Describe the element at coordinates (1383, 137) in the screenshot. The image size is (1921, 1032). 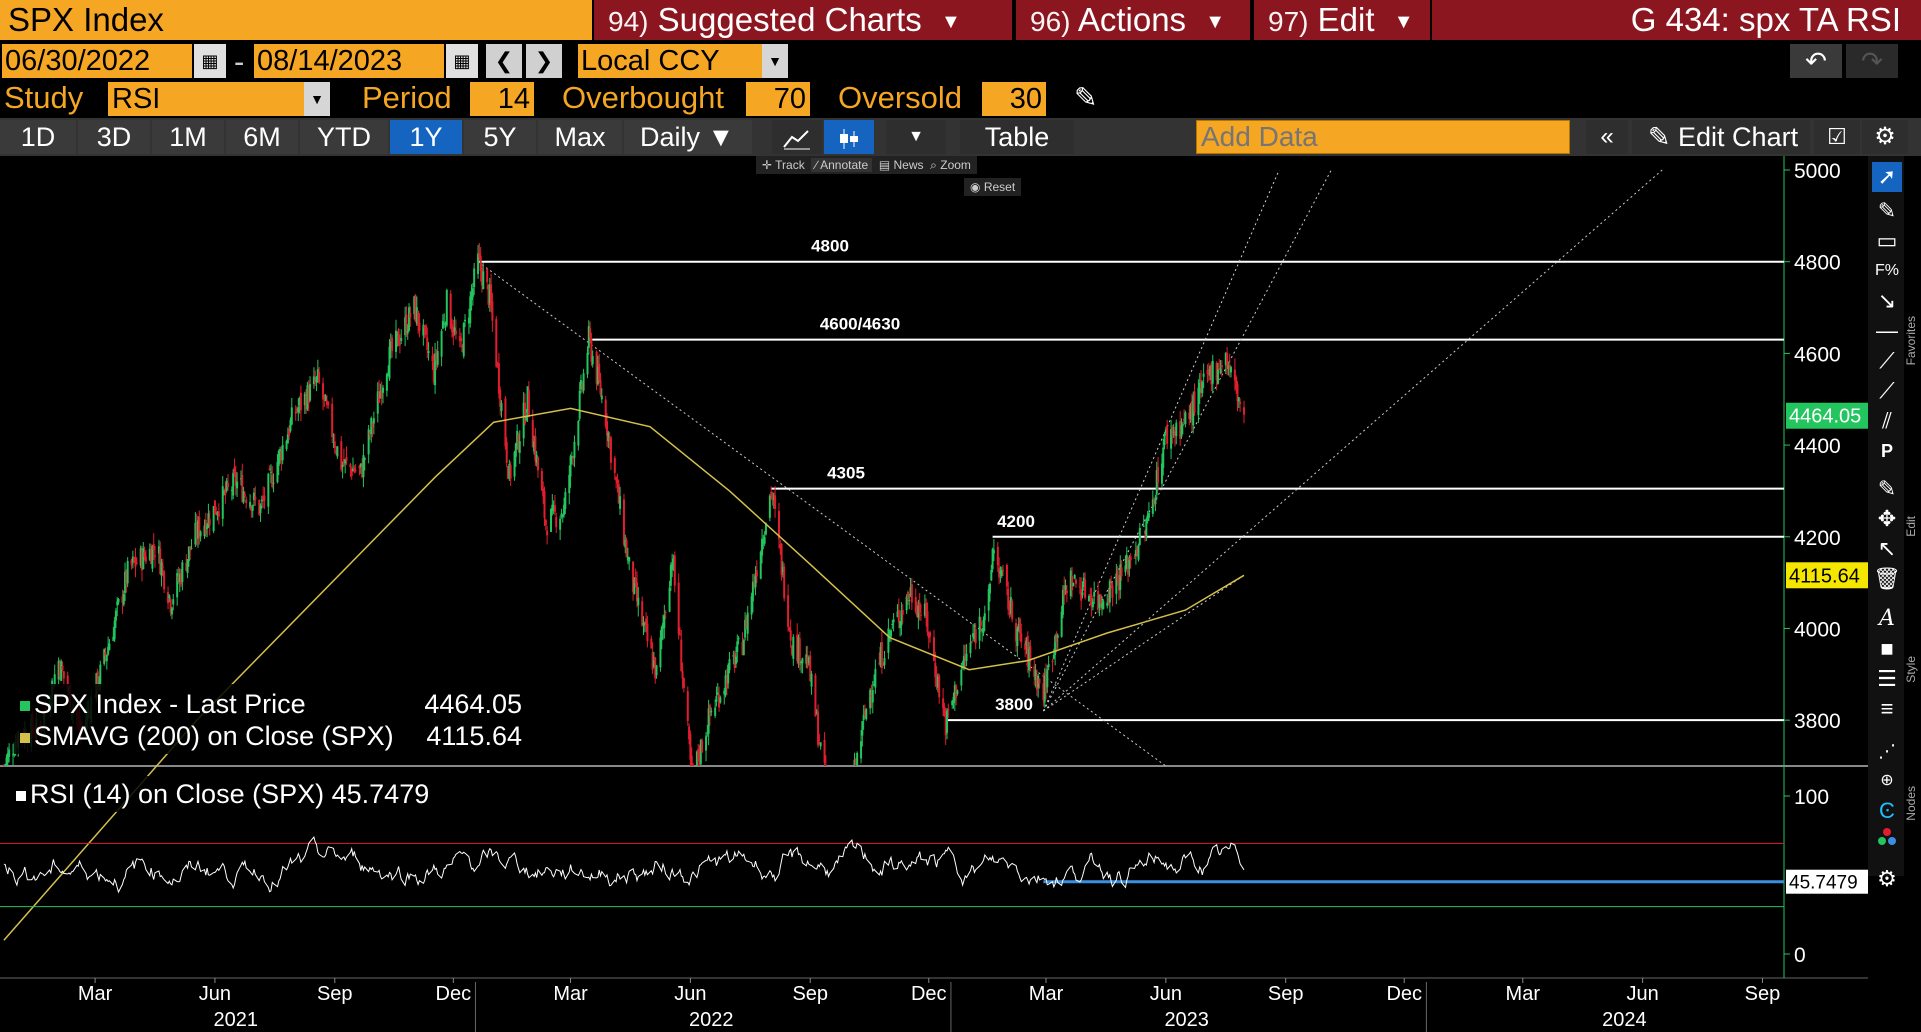
I see `add-data-input` at that location.